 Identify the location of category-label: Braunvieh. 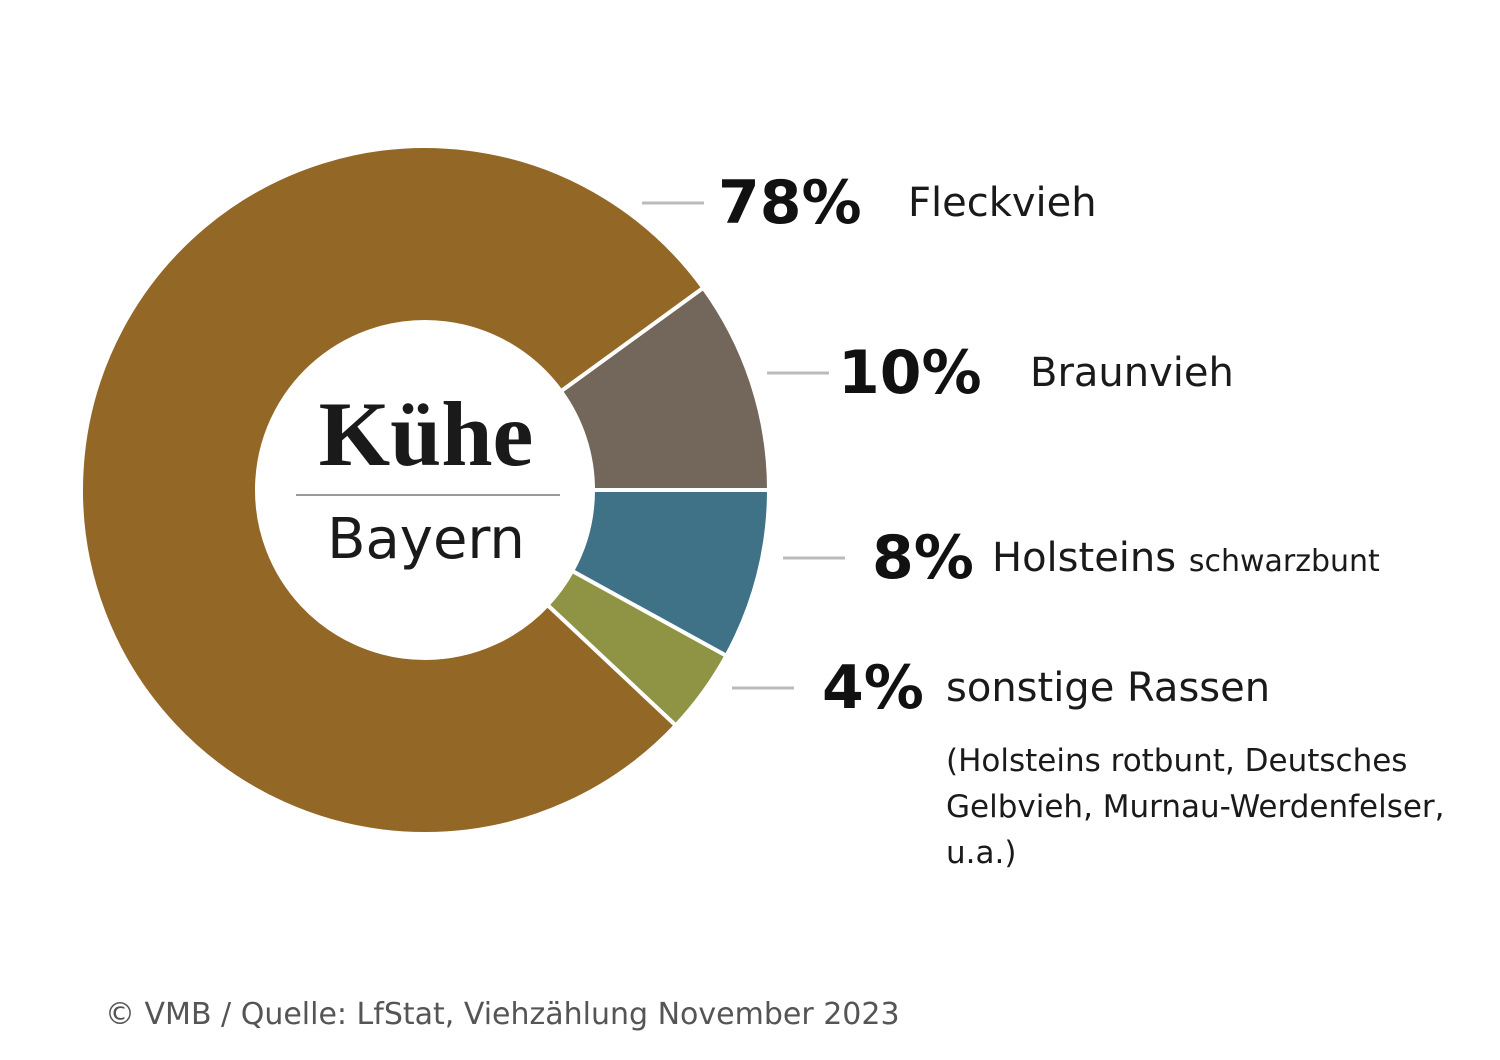
(1132, 373).